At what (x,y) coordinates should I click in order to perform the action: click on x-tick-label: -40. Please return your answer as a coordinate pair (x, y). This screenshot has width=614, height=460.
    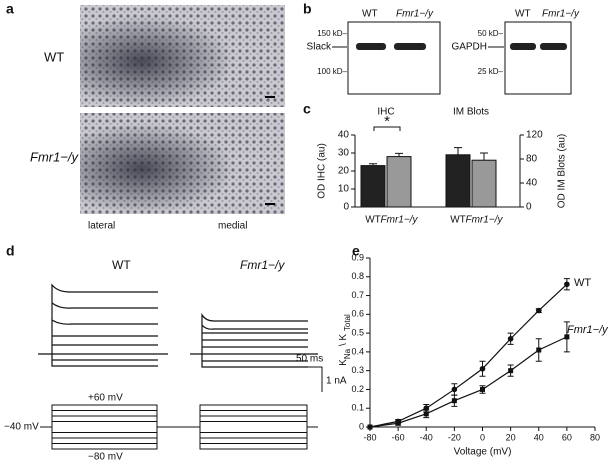
    Looking at the image, I should click on (426, 437).